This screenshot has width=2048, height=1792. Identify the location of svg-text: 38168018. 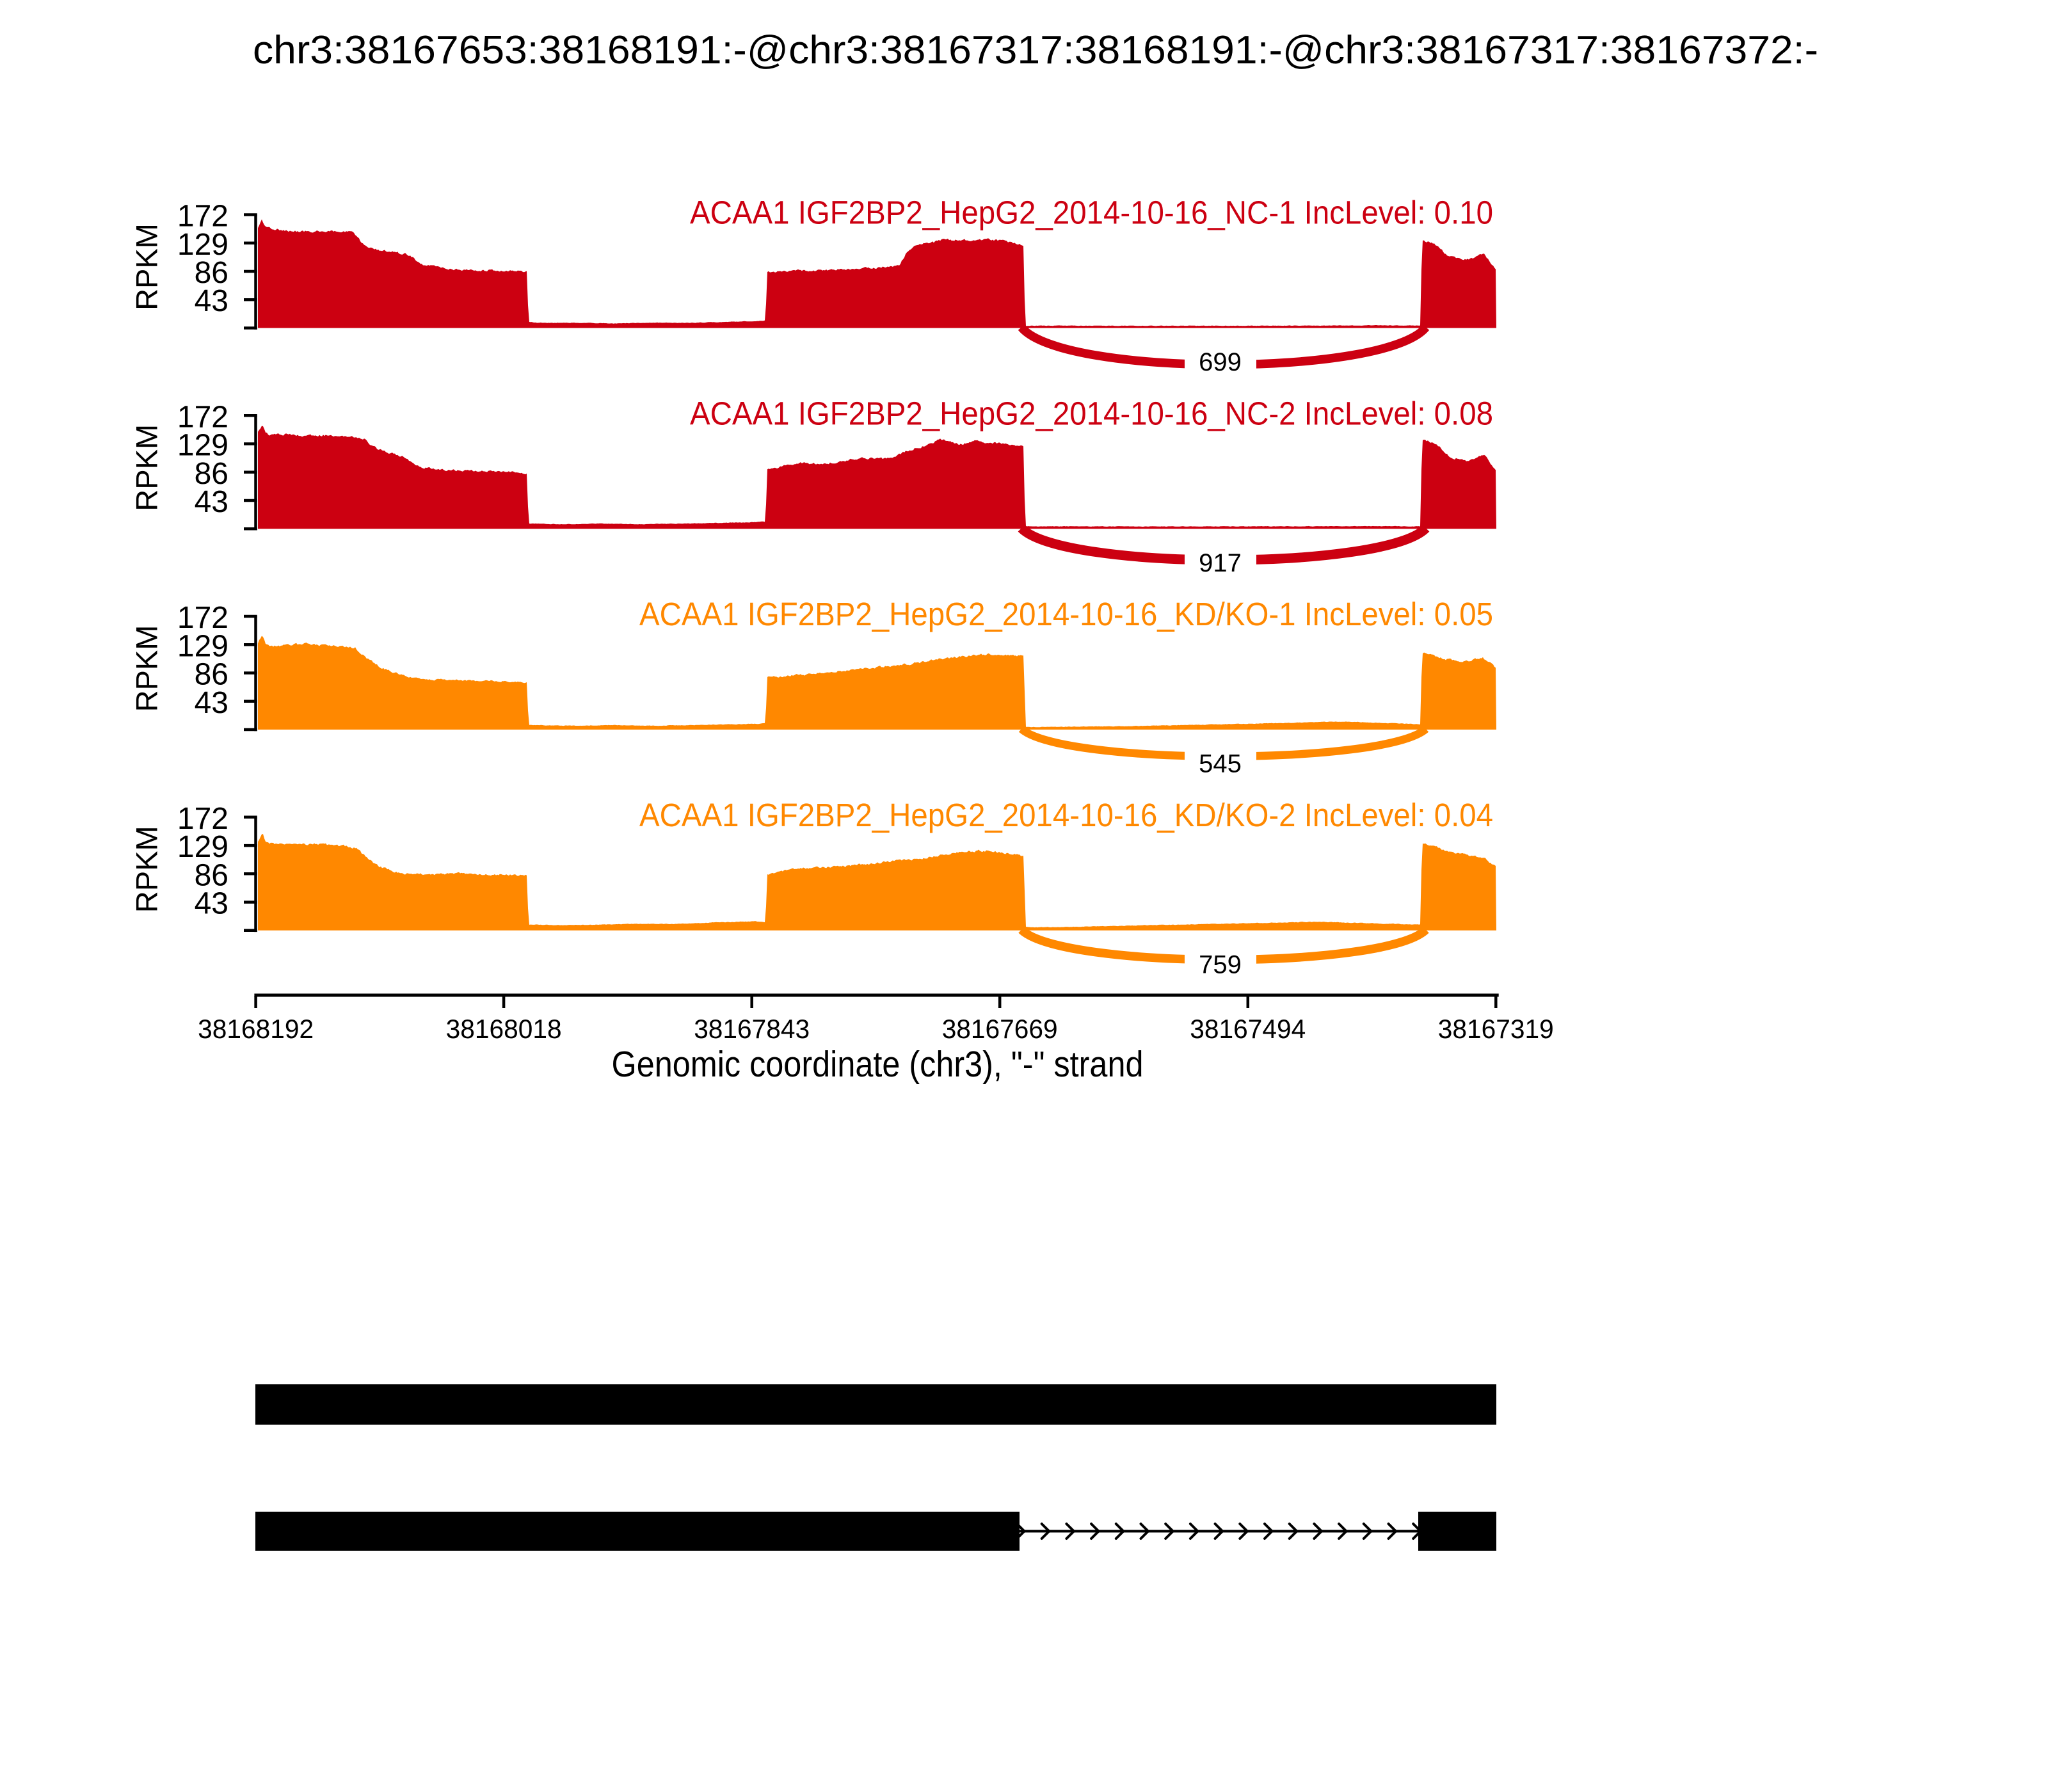
(504, 1029).